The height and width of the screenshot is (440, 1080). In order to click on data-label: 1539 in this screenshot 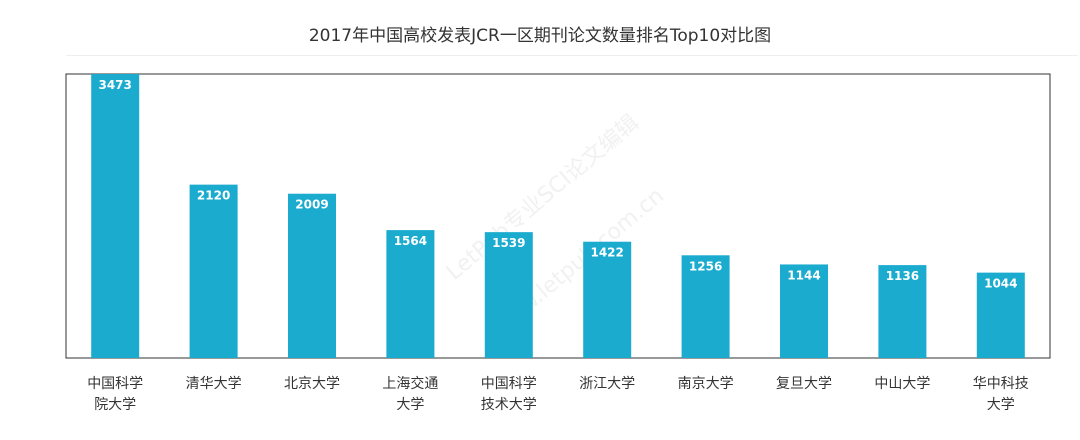, I will do `click(508, 243)`.